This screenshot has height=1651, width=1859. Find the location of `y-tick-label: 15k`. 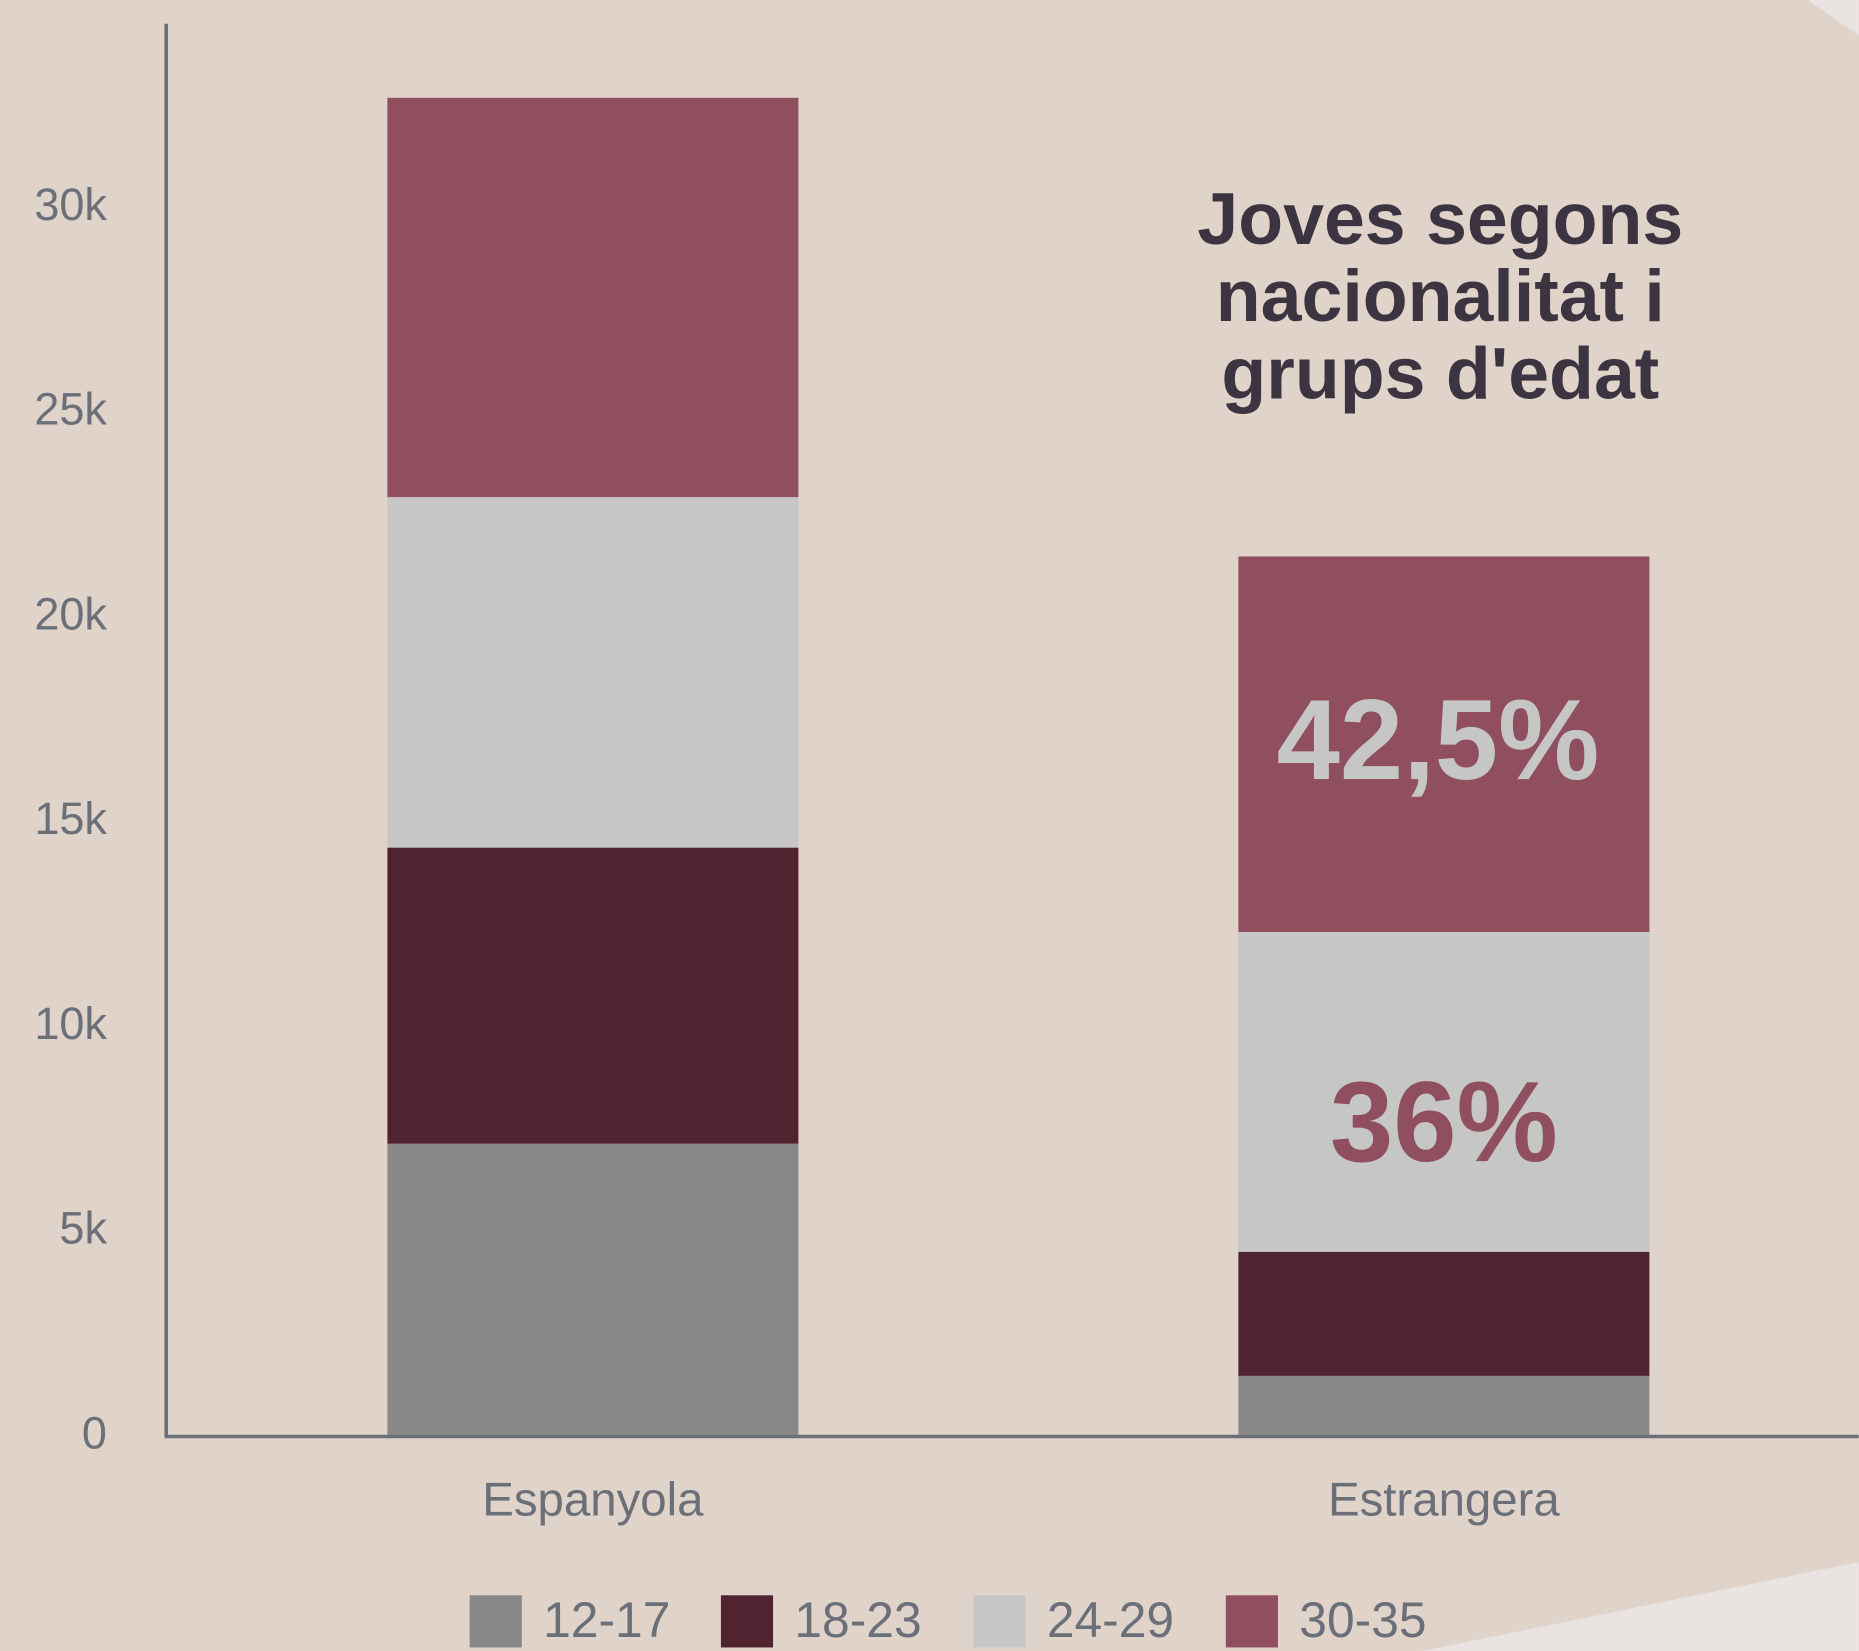

y-tick-label: 15k is located at coordinates (70, 818).